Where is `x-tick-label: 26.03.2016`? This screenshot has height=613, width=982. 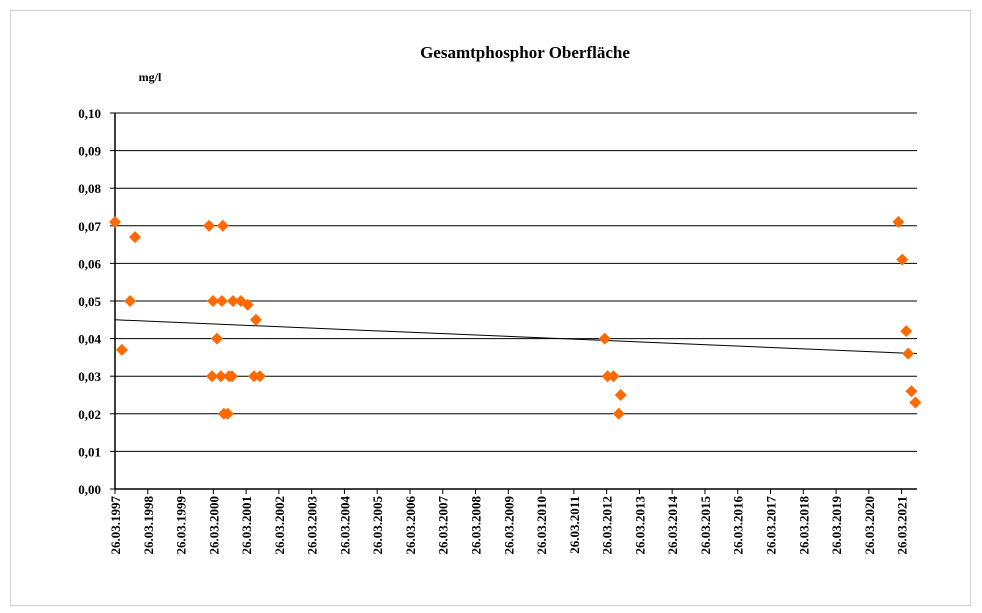 x-tick-label: 26.03.2016 is located at coordinates (738, 525).